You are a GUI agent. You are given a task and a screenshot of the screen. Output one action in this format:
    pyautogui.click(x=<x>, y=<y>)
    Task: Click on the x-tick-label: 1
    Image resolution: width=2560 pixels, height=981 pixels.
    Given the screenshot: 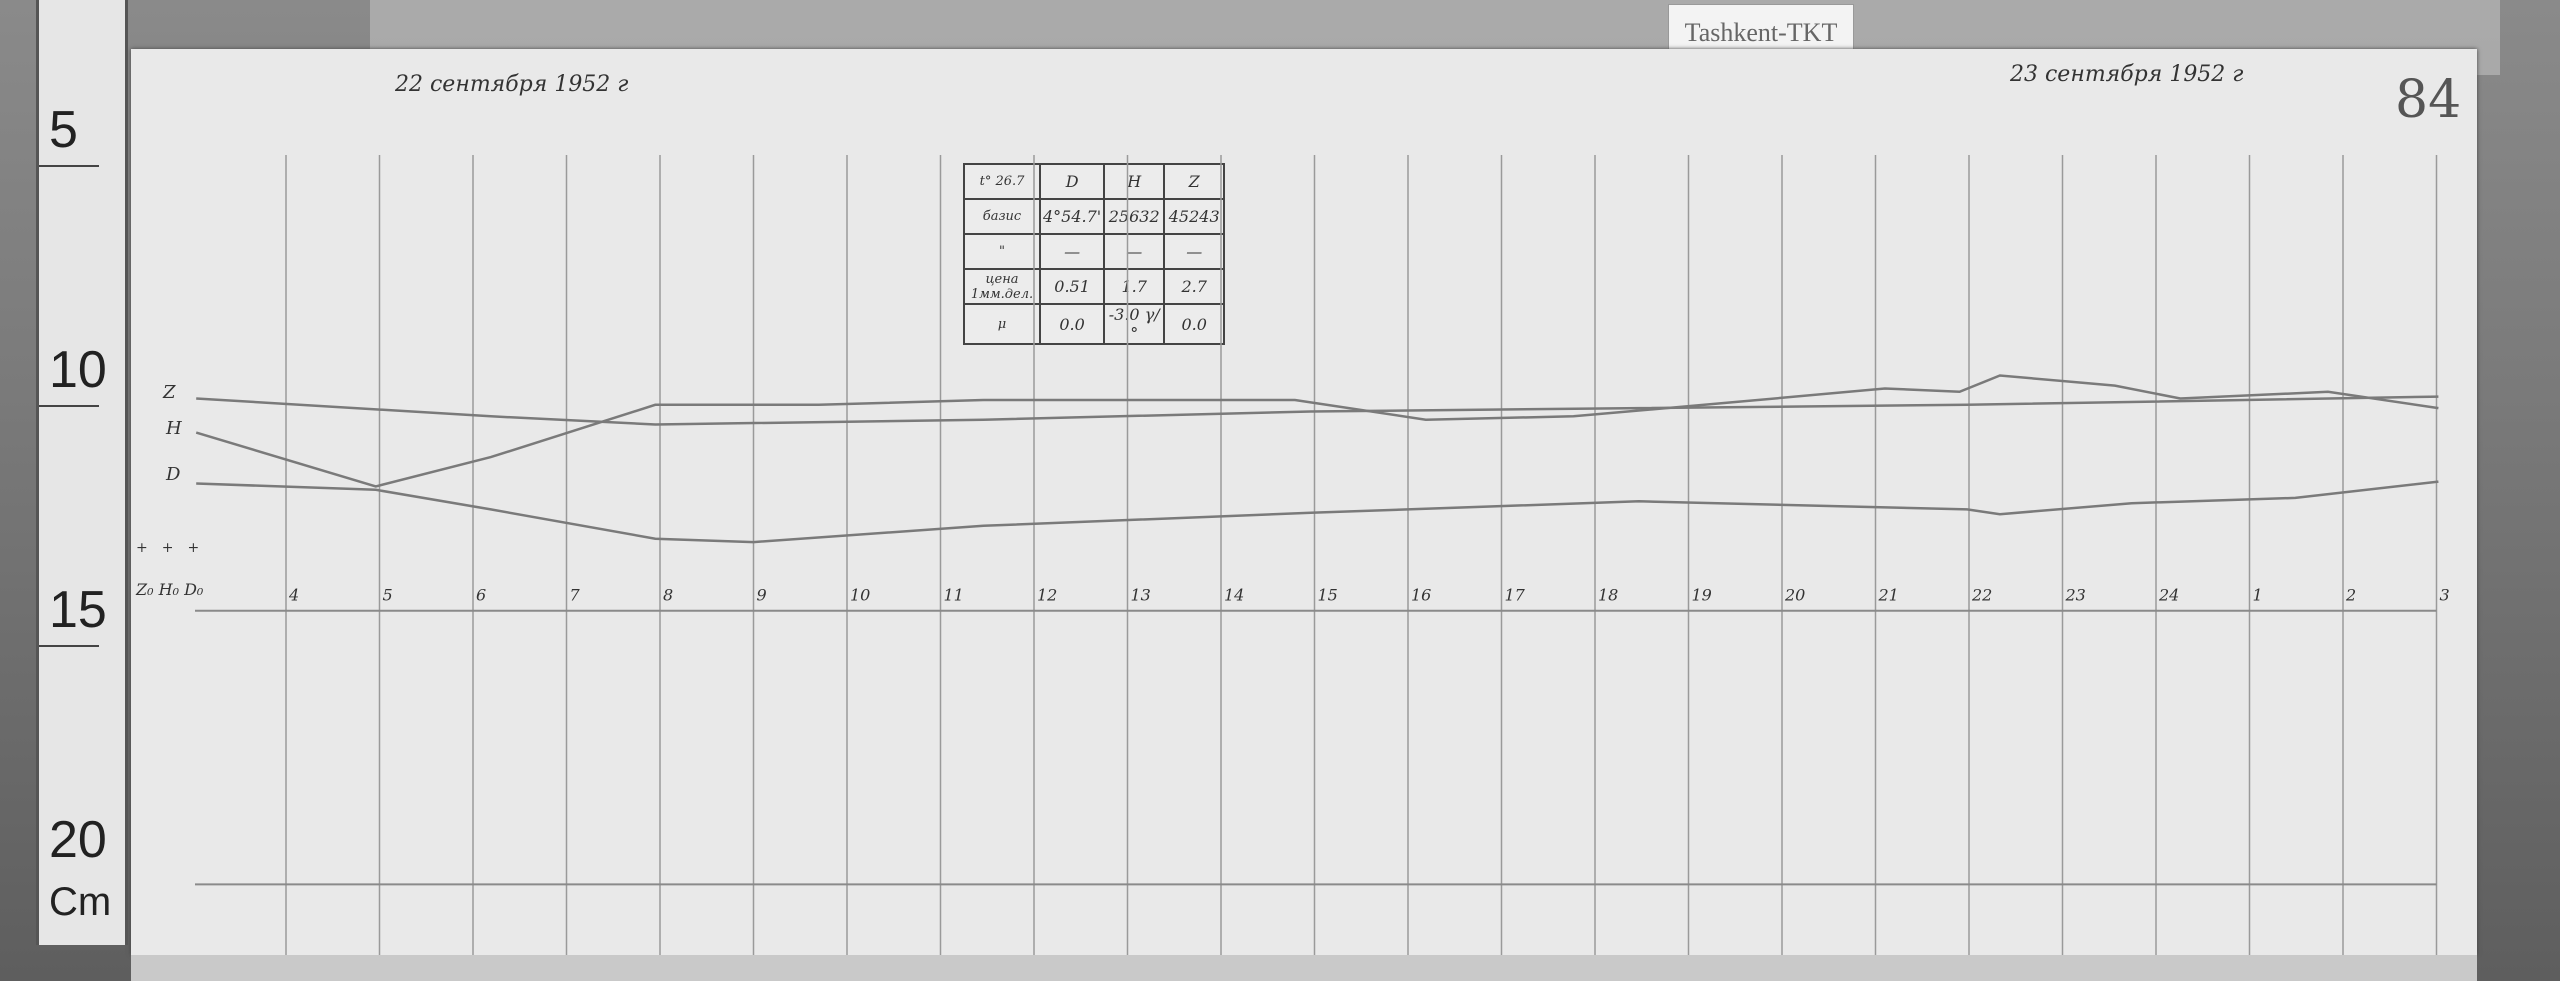 What is the action you would take?
    pyautogui.click(x=2258, y=595)
    